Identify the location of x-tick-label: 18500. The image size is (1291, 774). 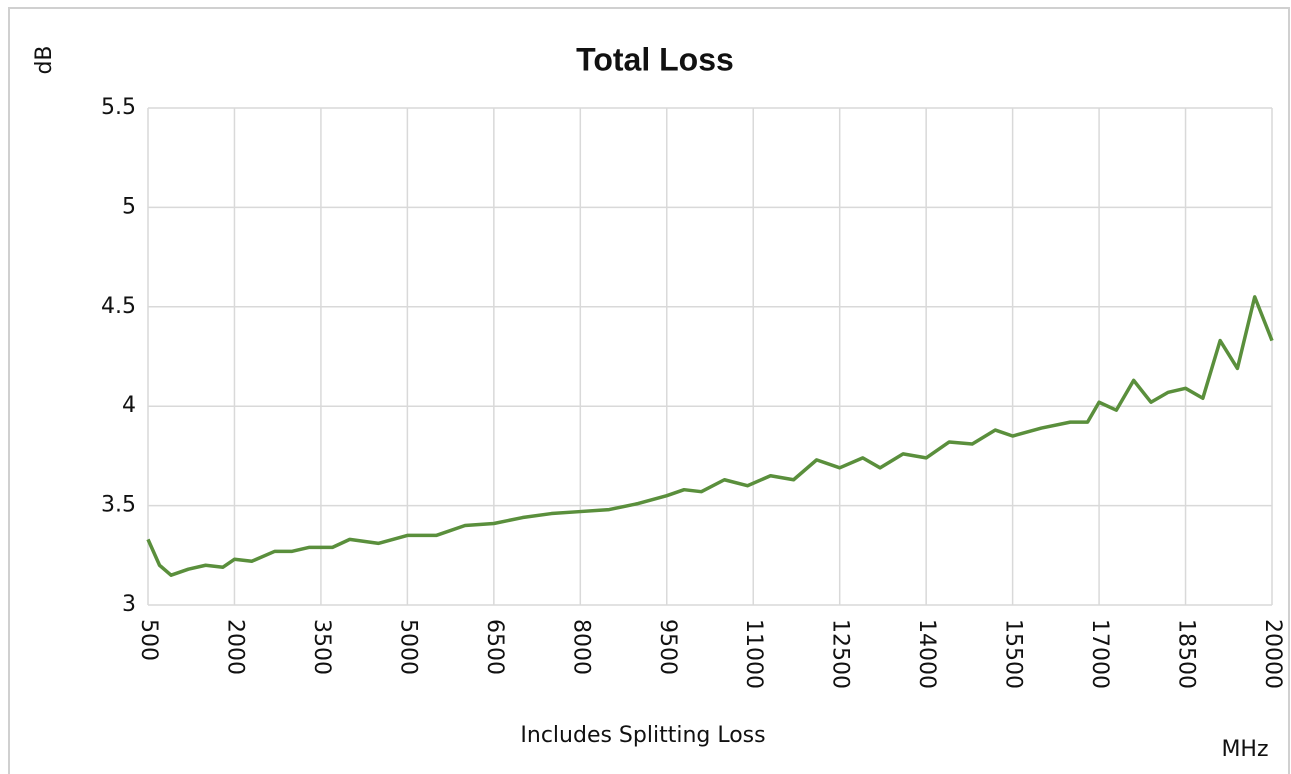
(1186, 654).